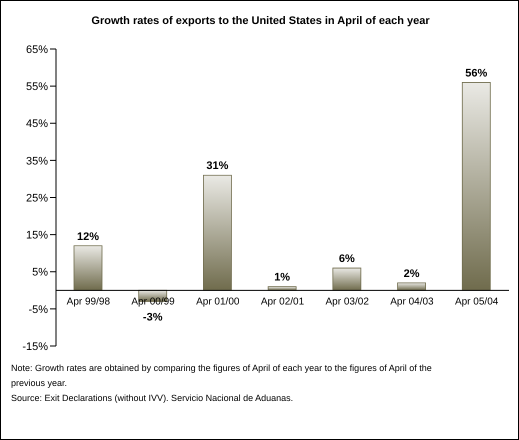  What do you see at coordinates (37, 236) in the screenshot?
I see `y-tick-label: 15%` at bounding box center [37, 236].